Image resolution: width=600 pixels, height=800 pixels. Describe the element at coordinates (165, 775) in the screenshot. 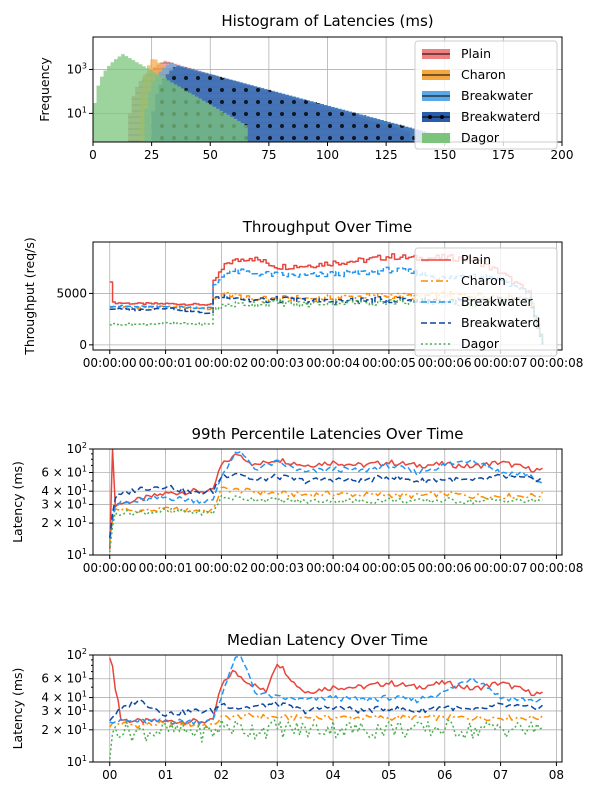

I see `x-tick-label: 01` at that location.